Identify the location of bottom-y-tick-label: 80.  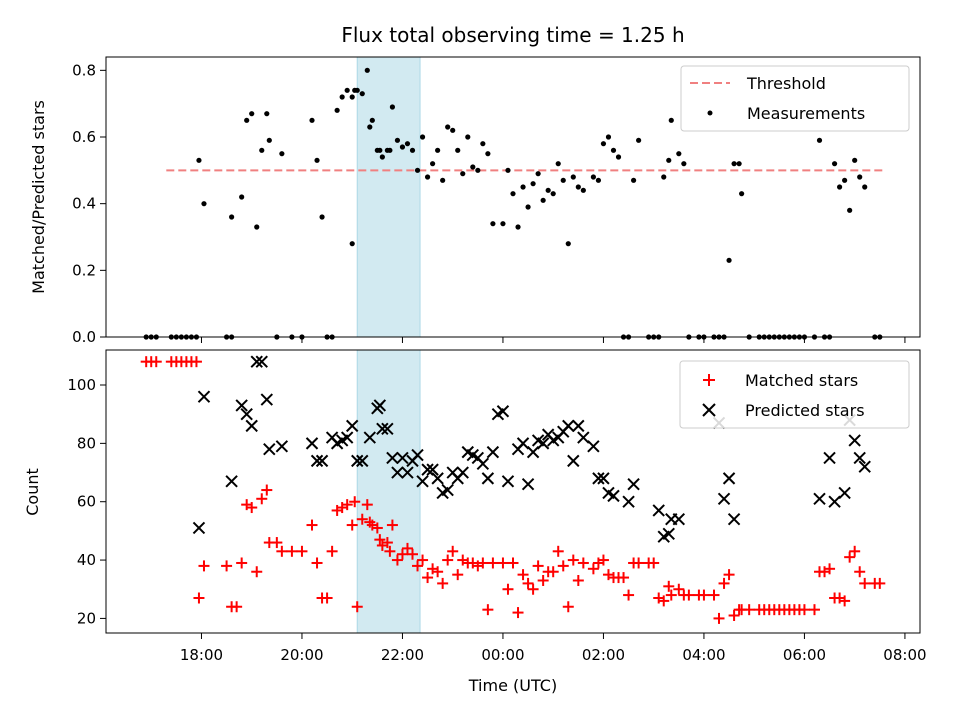
(86, 443).